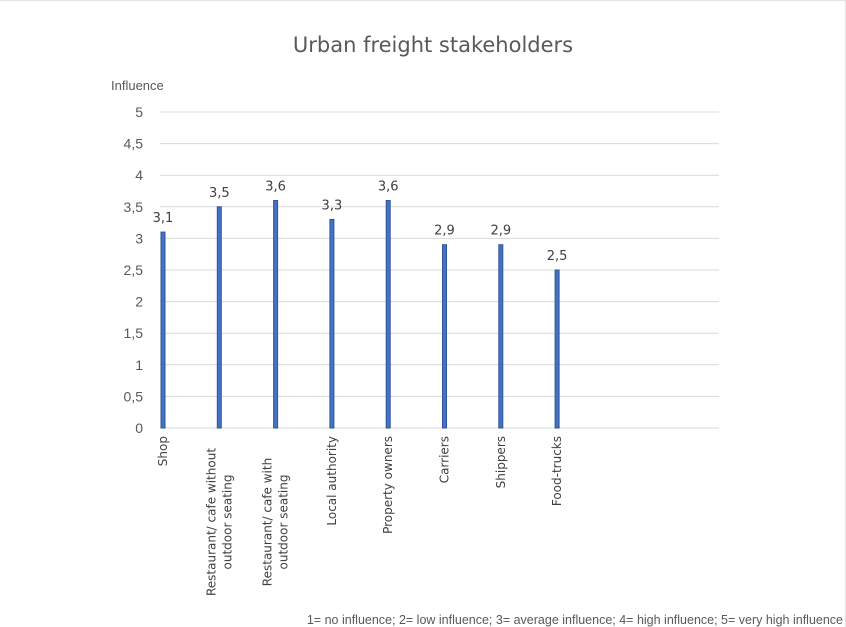  What do you see at coordinates (134, 207) in the screenshot?
I see `y-tick-label: 3,5` at bounding box center [134, 207].